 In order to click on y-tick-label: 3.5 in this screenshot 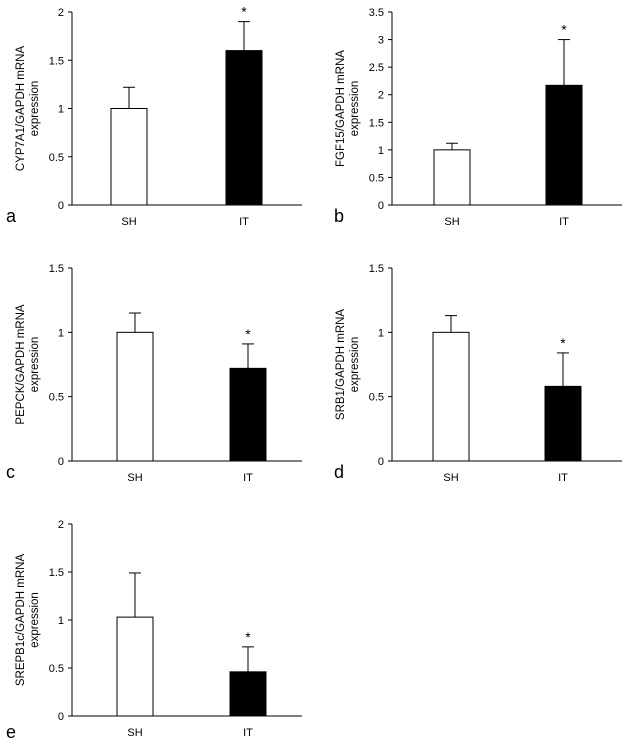, I will do `click(376, 13)`.